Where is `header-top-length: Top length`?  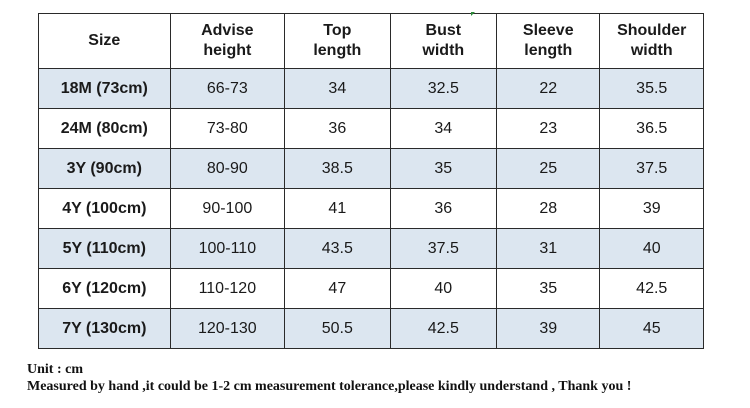
header-top-length: Top length is located at coordinates (337, 41).